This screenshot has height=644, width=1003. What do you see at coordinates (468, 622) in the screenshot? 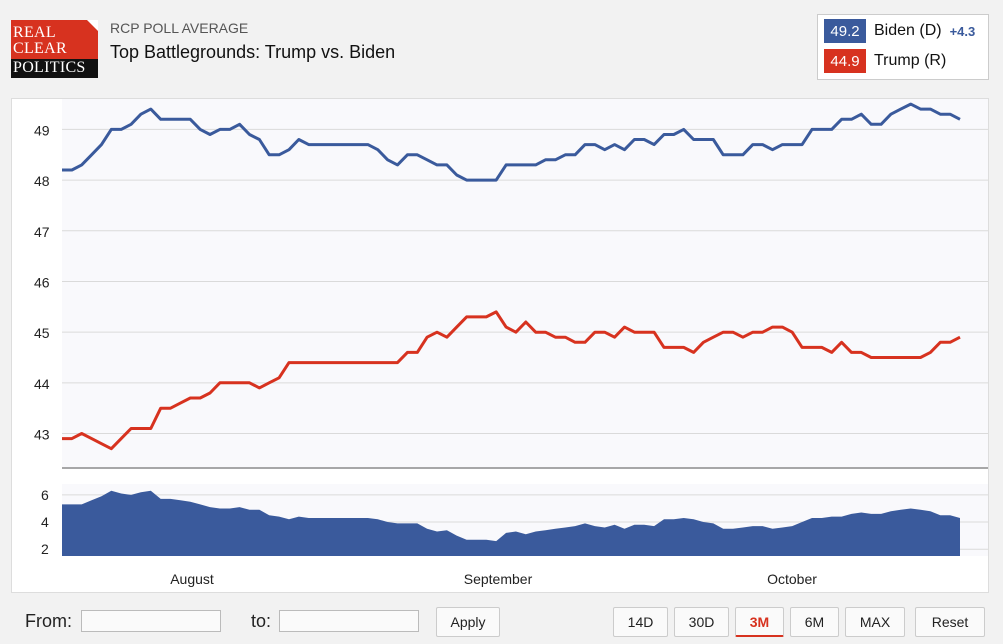
I see `apply-button: Apply` at bounding box center [468, 622].